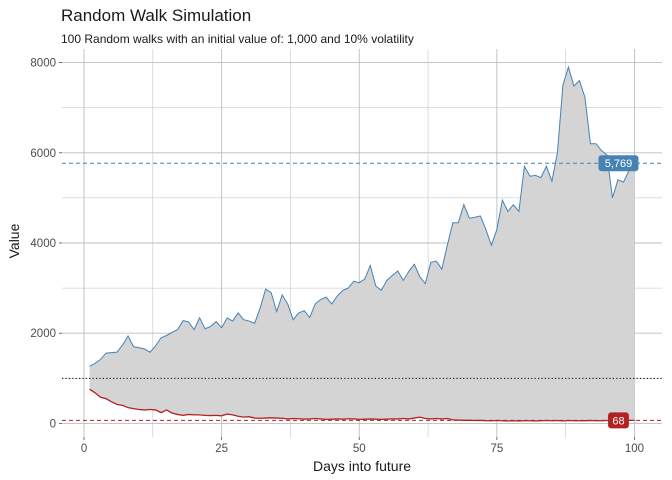 The image size is (672, 480). I want to click on x-tick-label: 50, so click(359, 449).